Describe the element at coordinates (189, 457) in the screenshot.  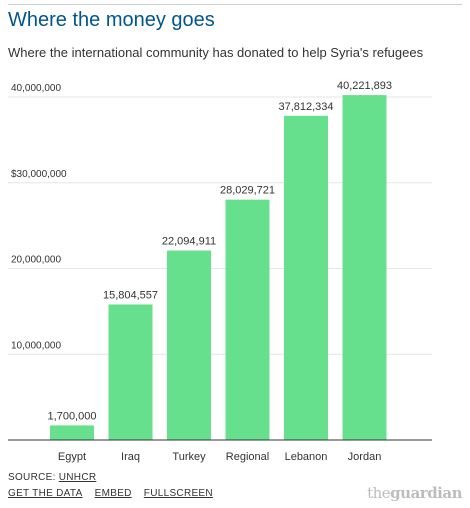
I see `x-tick-label: Turkey` at that location.